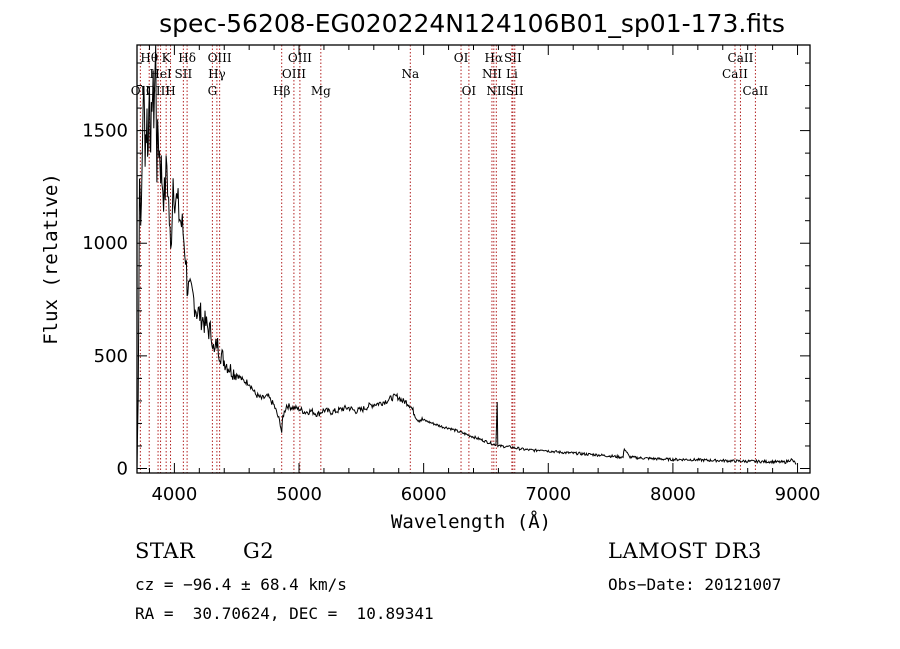 The image size is (900, 649). I want to click on object-class: STAR, so click(165, 551).